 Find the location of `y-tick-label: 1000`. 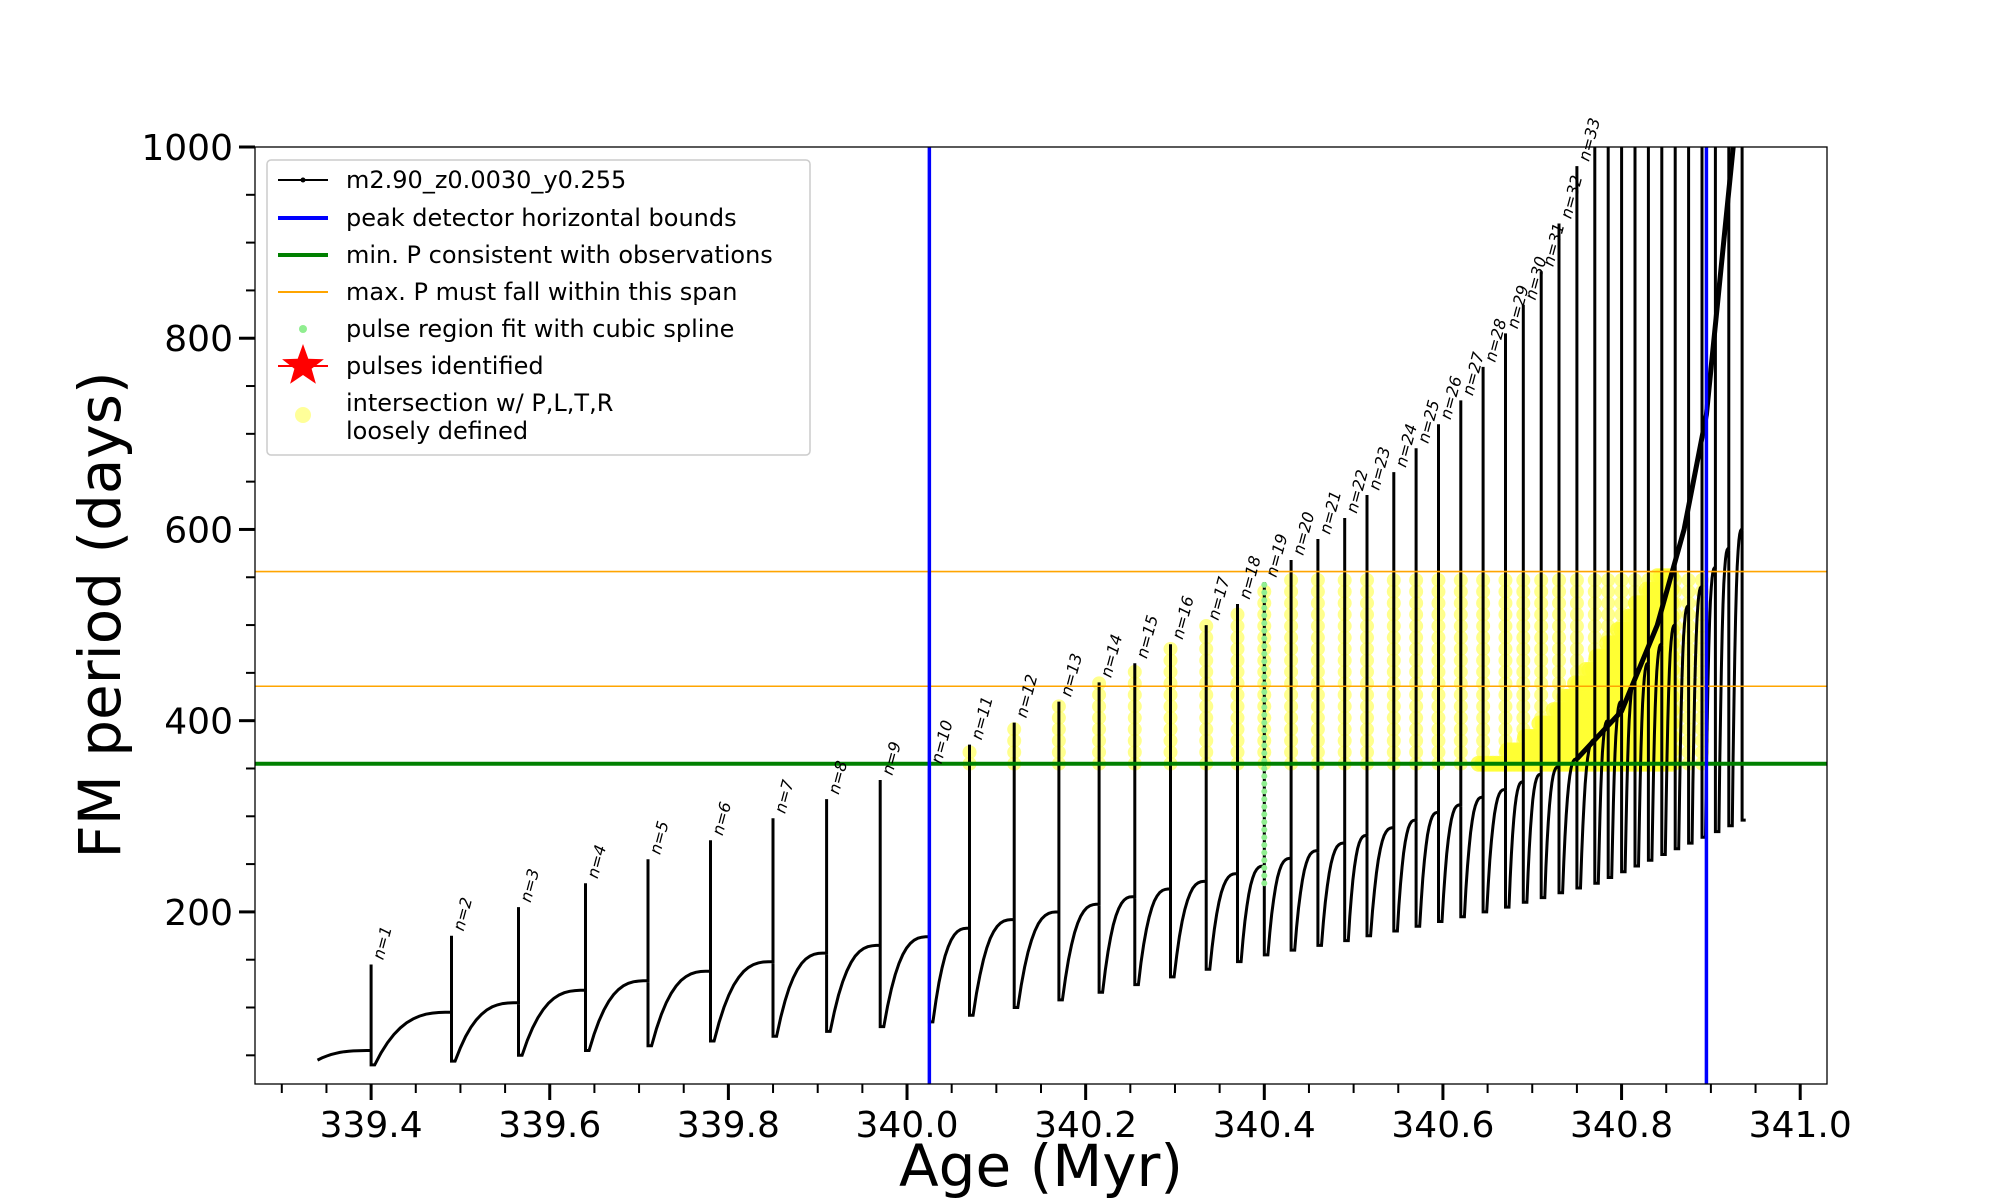

y-tick-label: 1000 is located at coordinates (187, 148).